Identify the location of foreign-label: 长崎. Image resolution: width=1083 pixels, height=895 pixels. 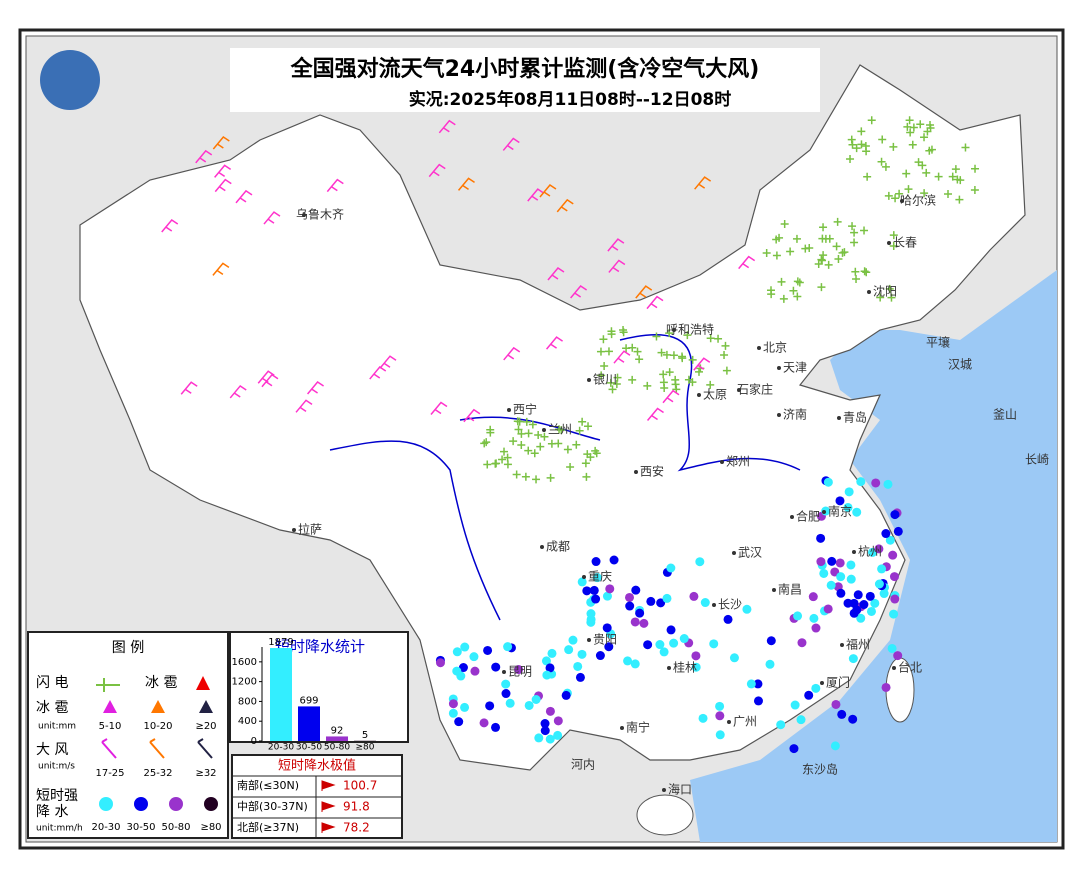
(1037, 460).